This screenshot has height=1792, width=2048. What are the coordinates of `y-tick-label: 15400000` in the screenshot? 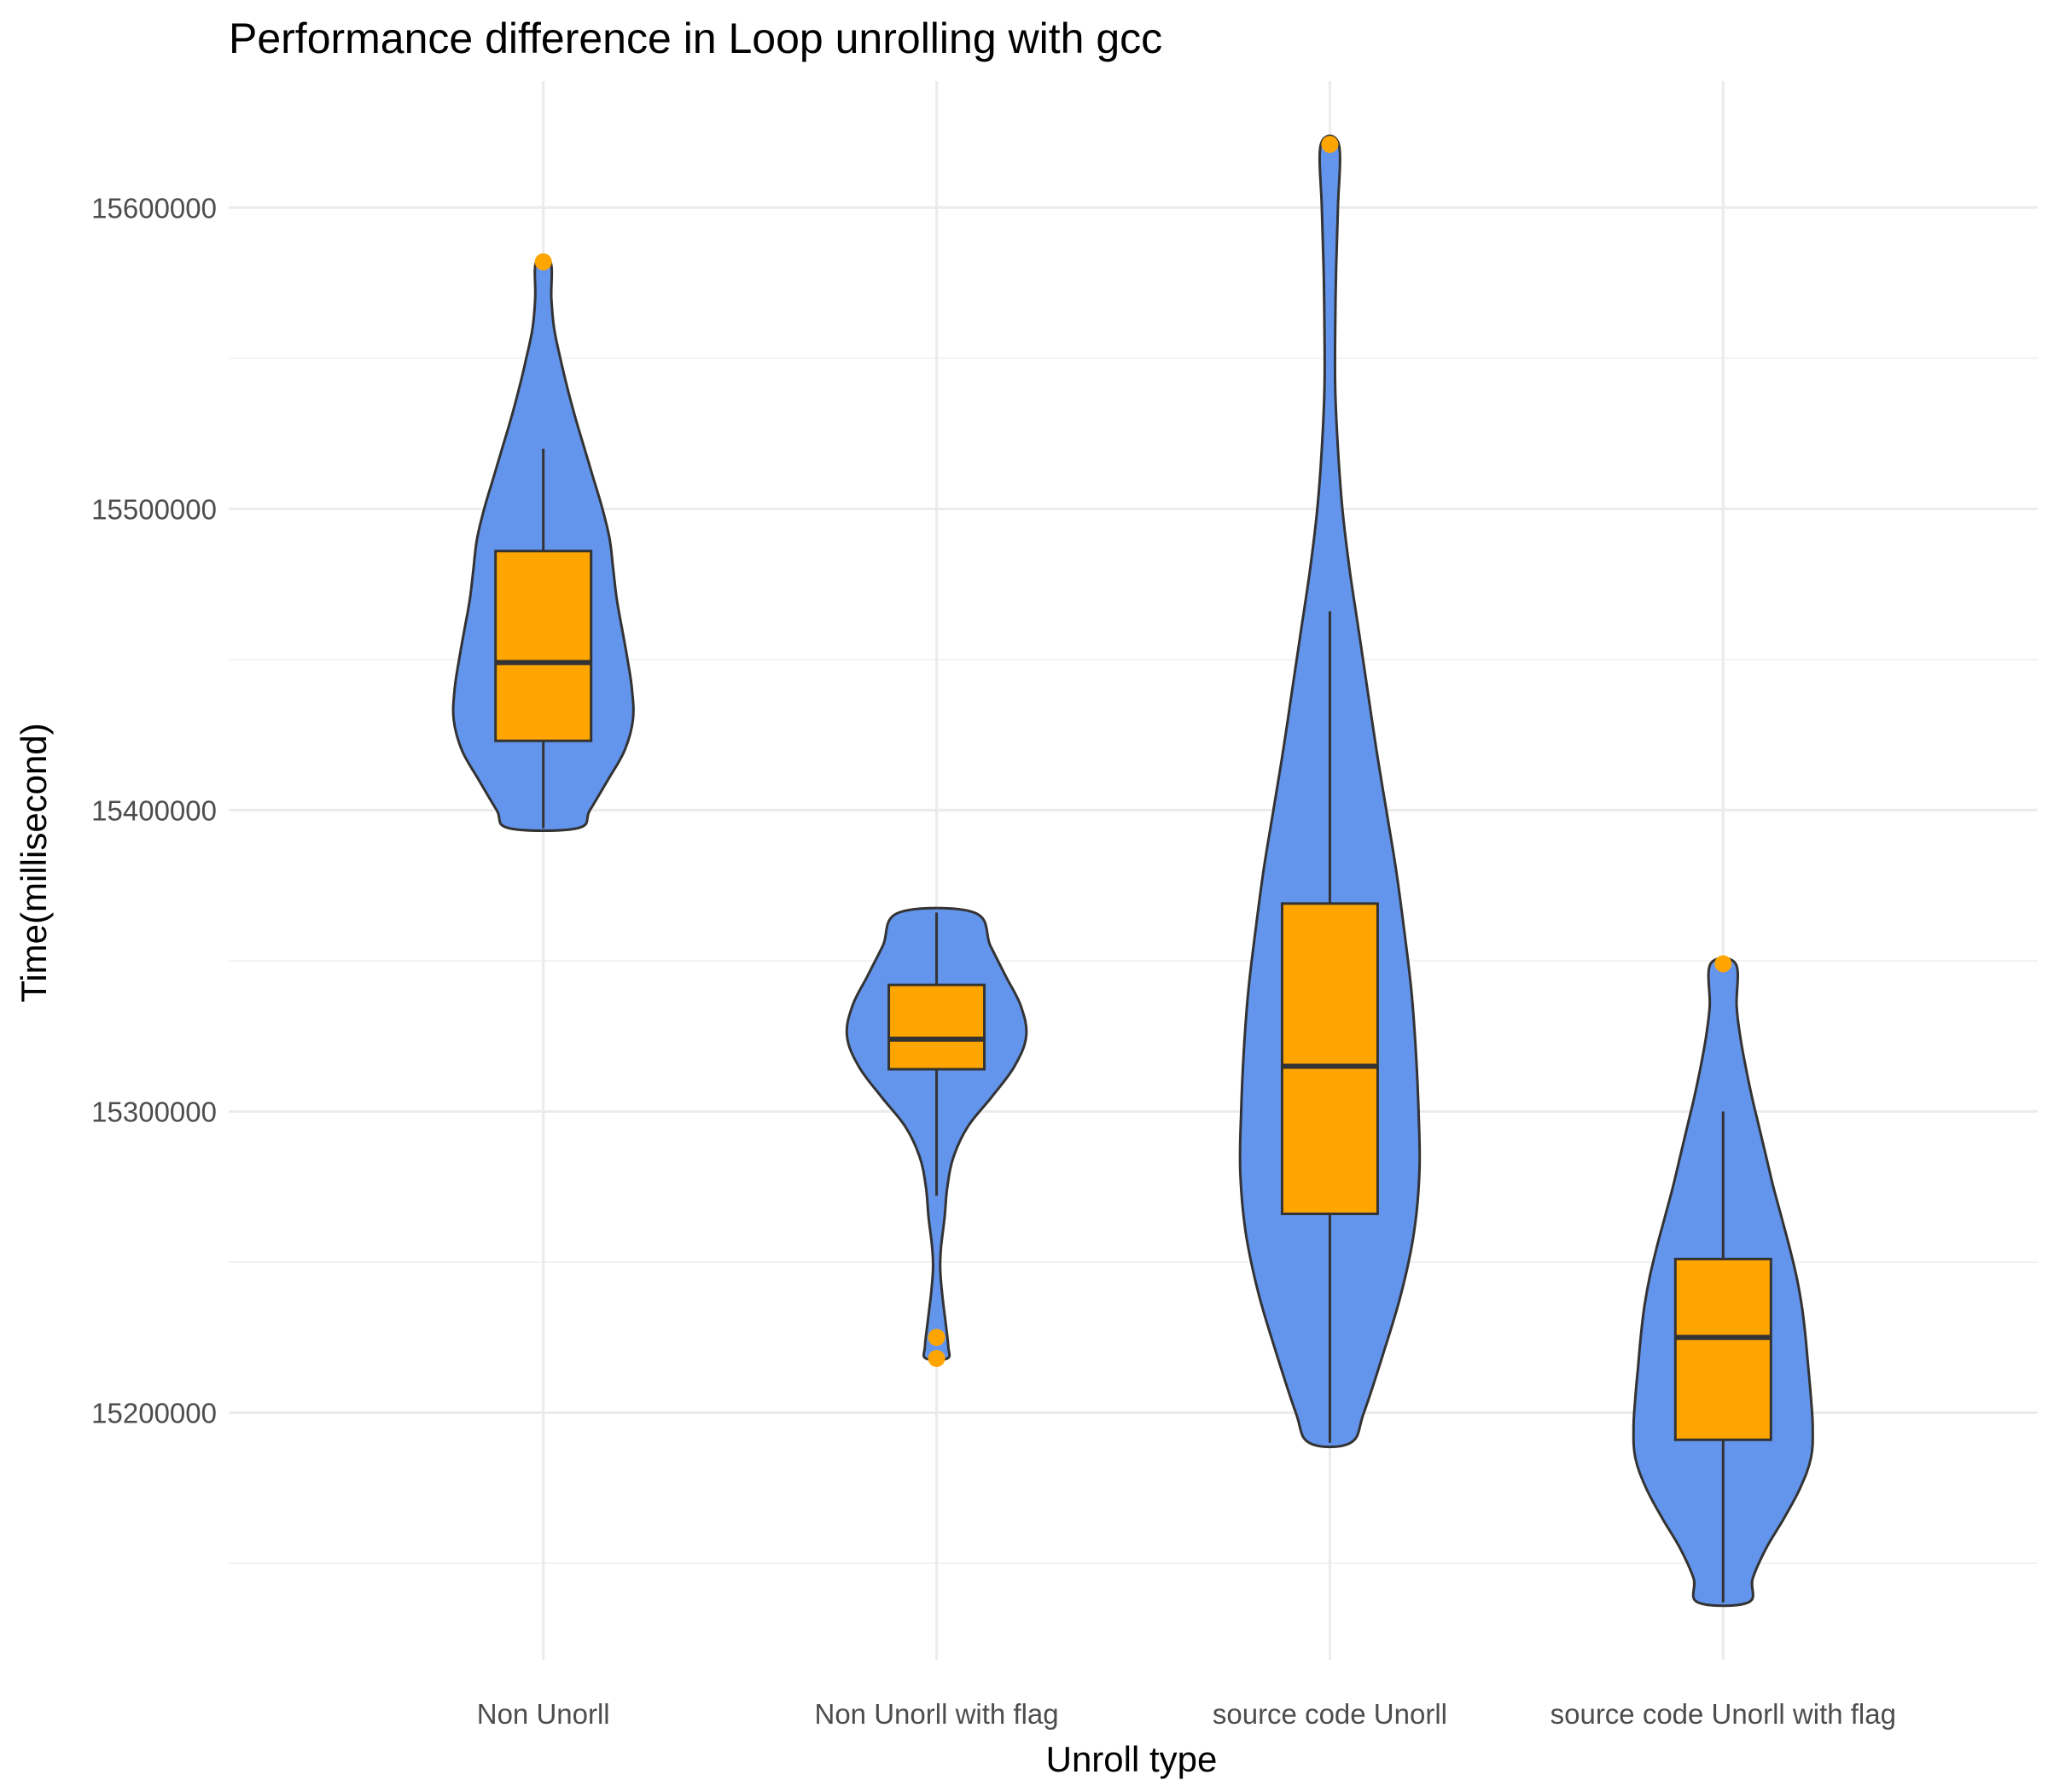 It's located at (154, 810).